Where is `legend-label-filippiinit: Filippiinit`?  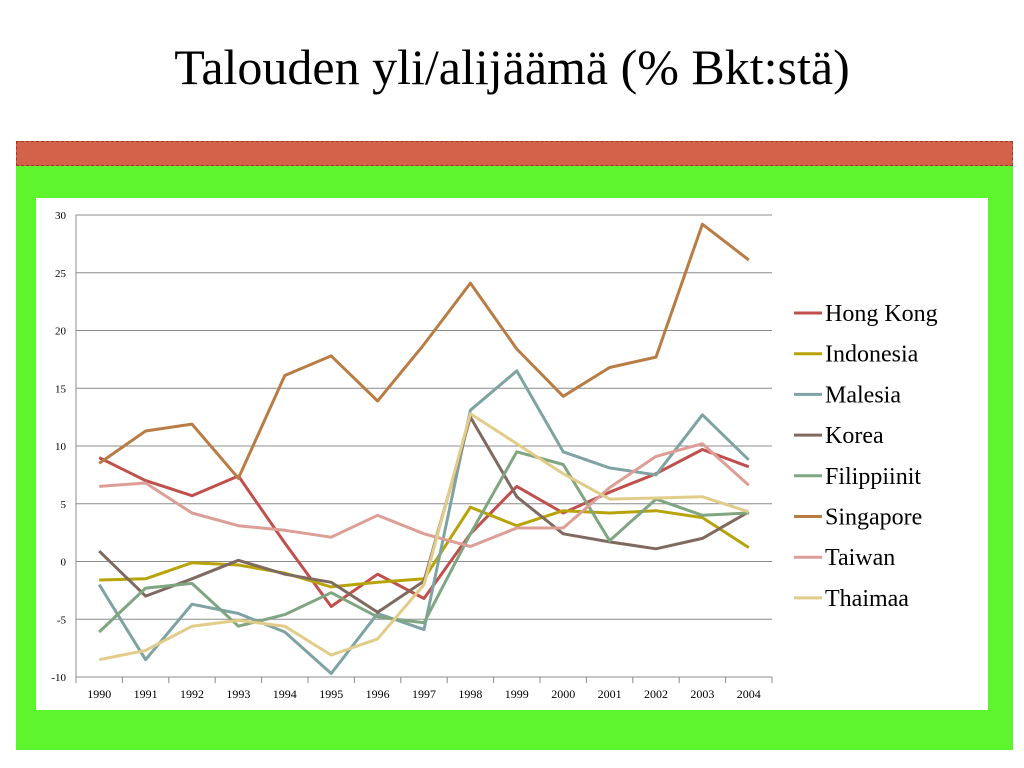 legend-label-filippiinit: Filippiinit is located at coordinates (873, 477).